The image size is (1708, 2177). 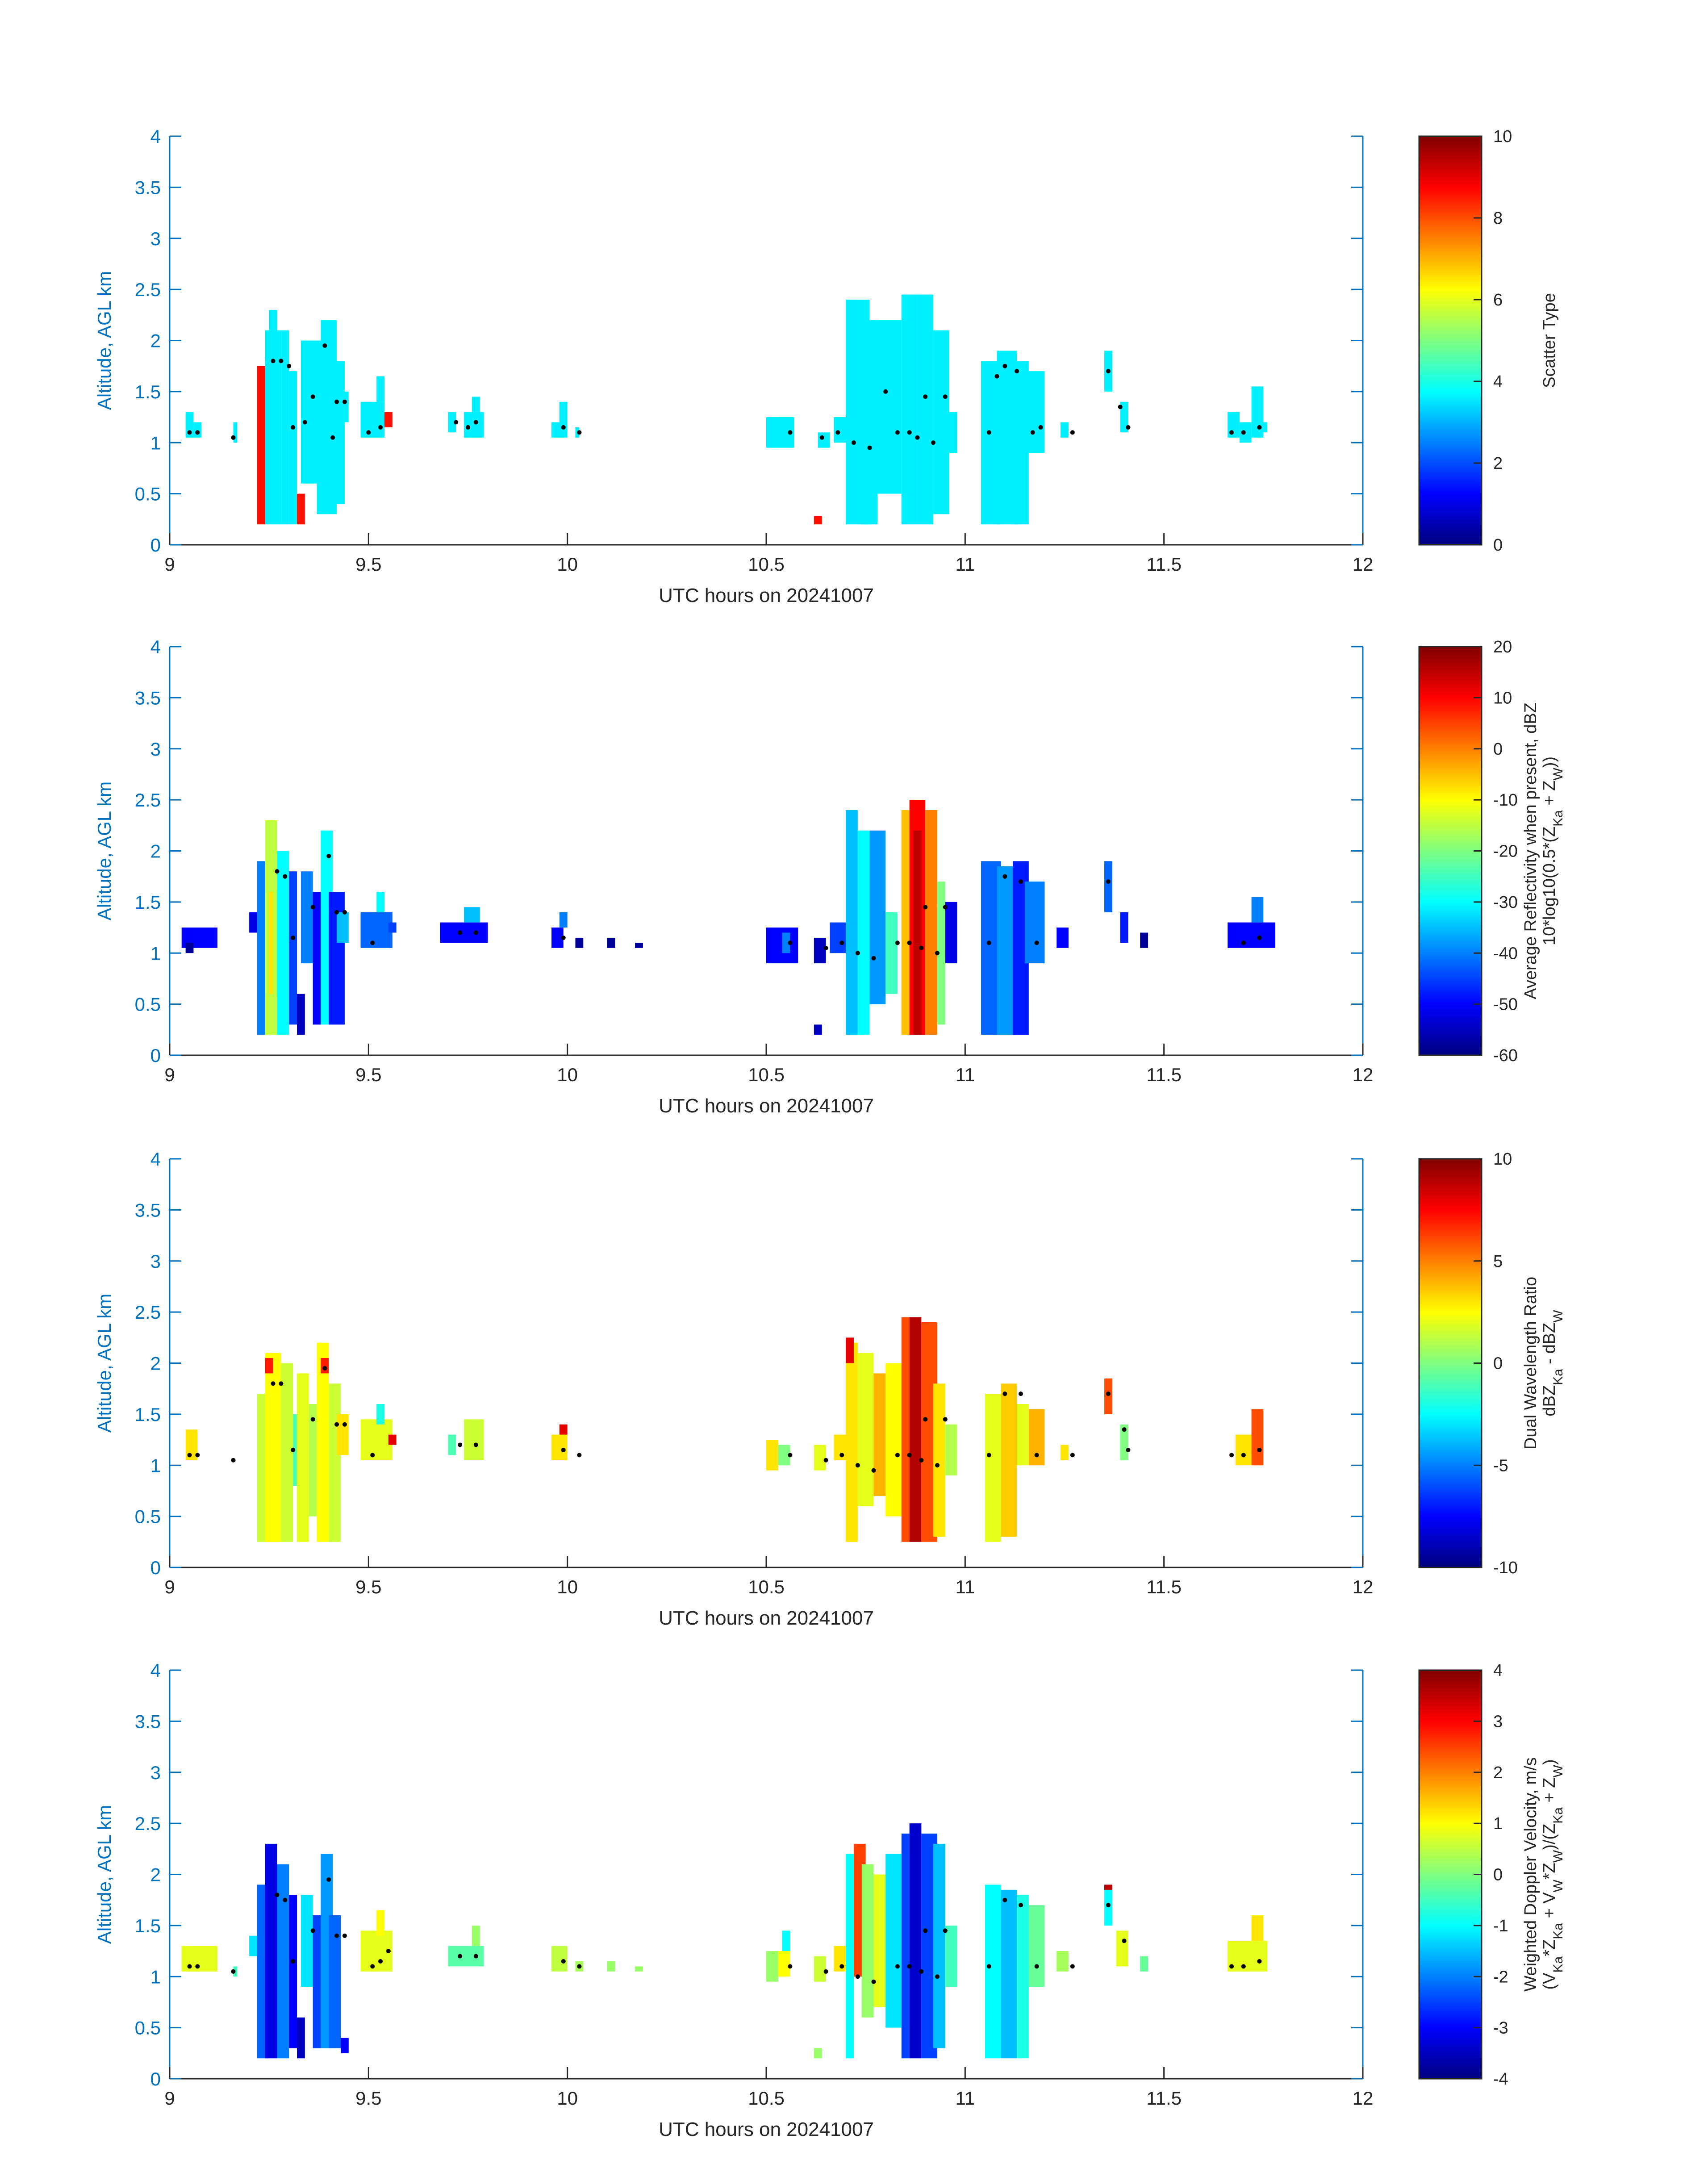 What do you see at coordinates (155, 749) in the screenshot?
I see `y-tick-label: 3` at bounding box center [155, 749].